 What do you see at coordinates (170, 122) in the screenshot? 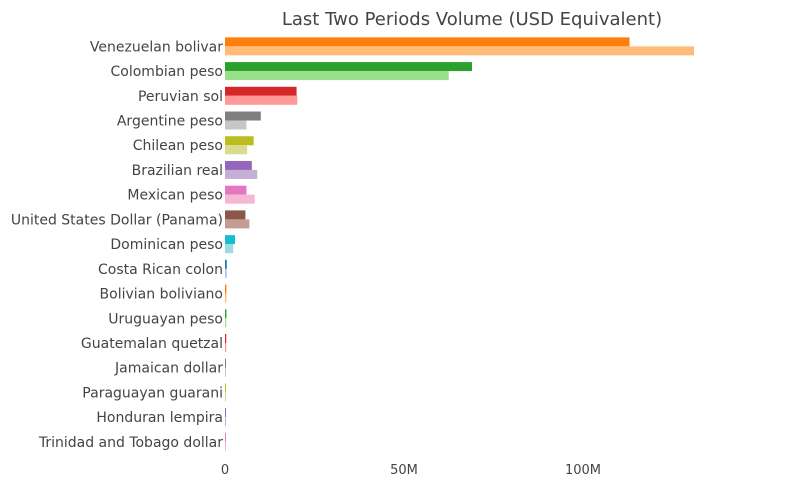
I see `category-label: Argentine peso` at bounding box center [170, 122].